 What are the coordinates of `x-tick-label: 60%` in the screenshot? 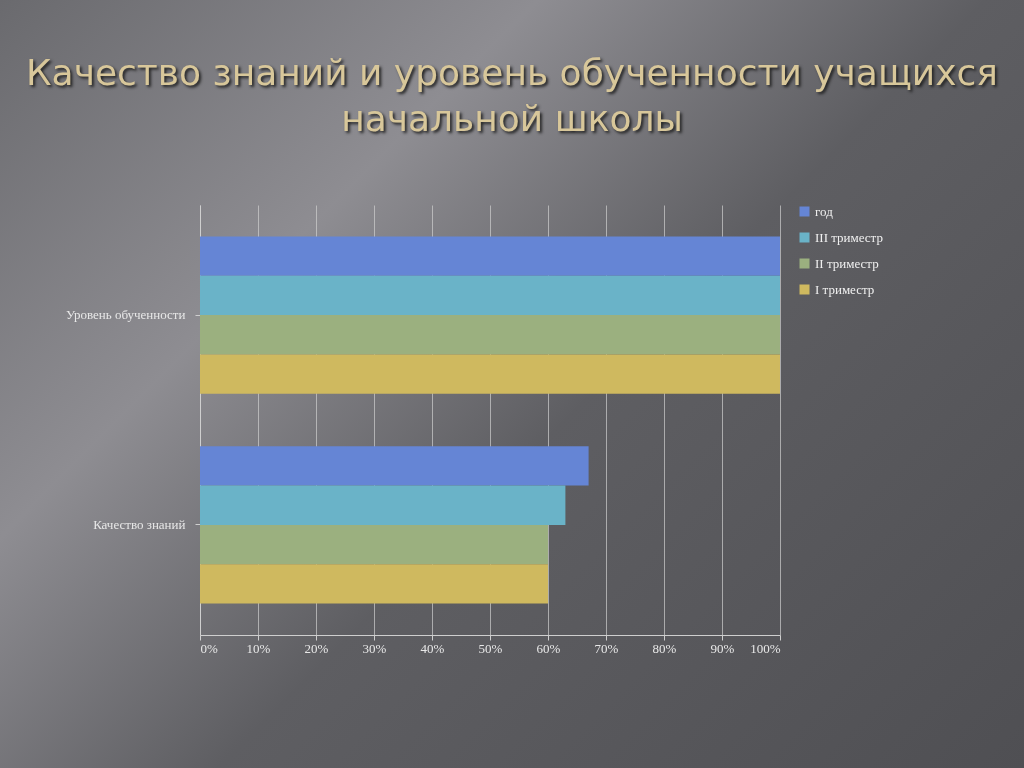 It's located at (548, 648).